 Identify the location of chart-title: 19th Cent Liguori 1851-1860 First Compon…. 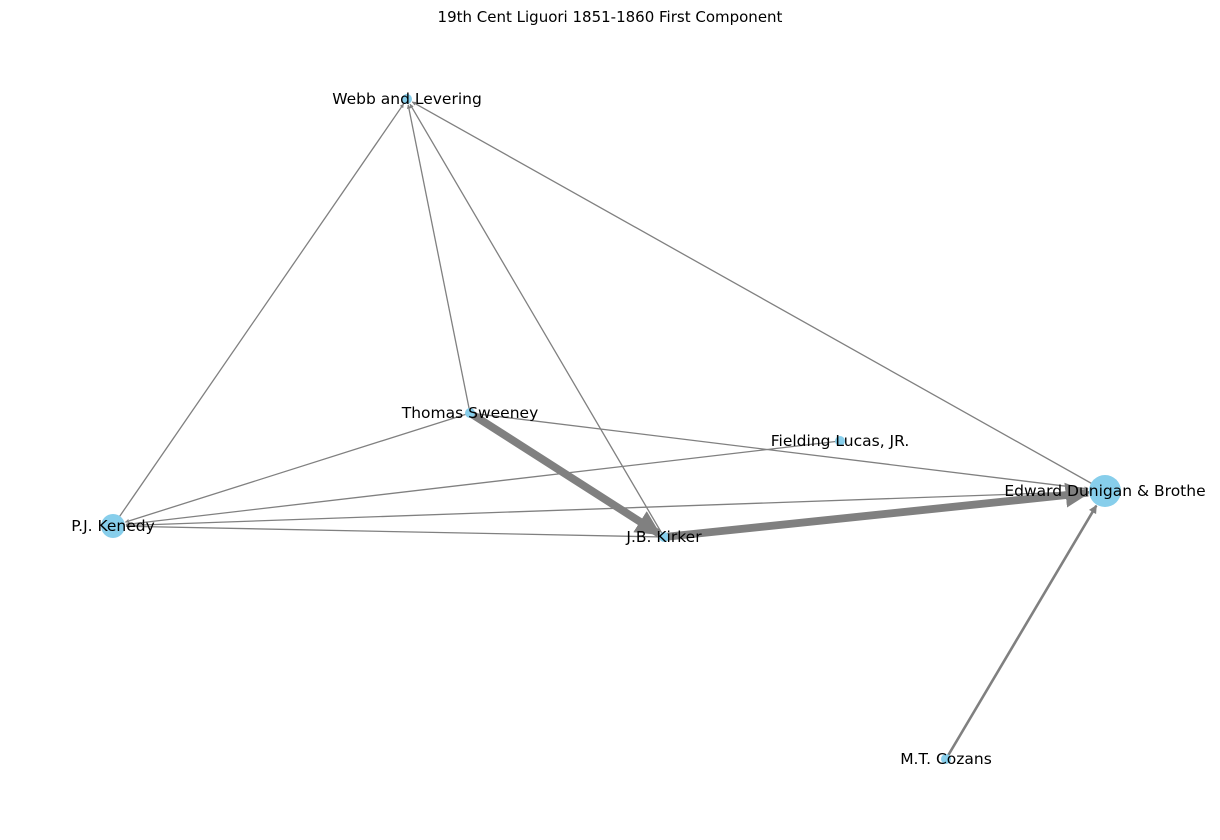
(610, 17).